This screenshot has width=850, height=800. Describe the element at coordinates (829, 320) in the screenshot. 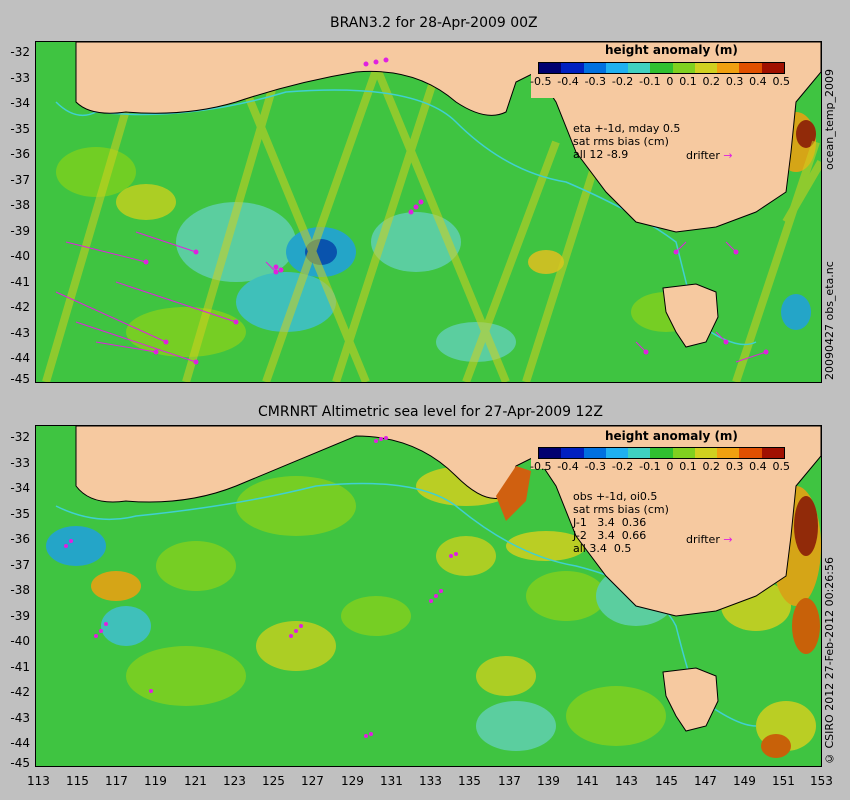

I see `top-side-label-file: 20090427 obs_eta.nc` at that location.